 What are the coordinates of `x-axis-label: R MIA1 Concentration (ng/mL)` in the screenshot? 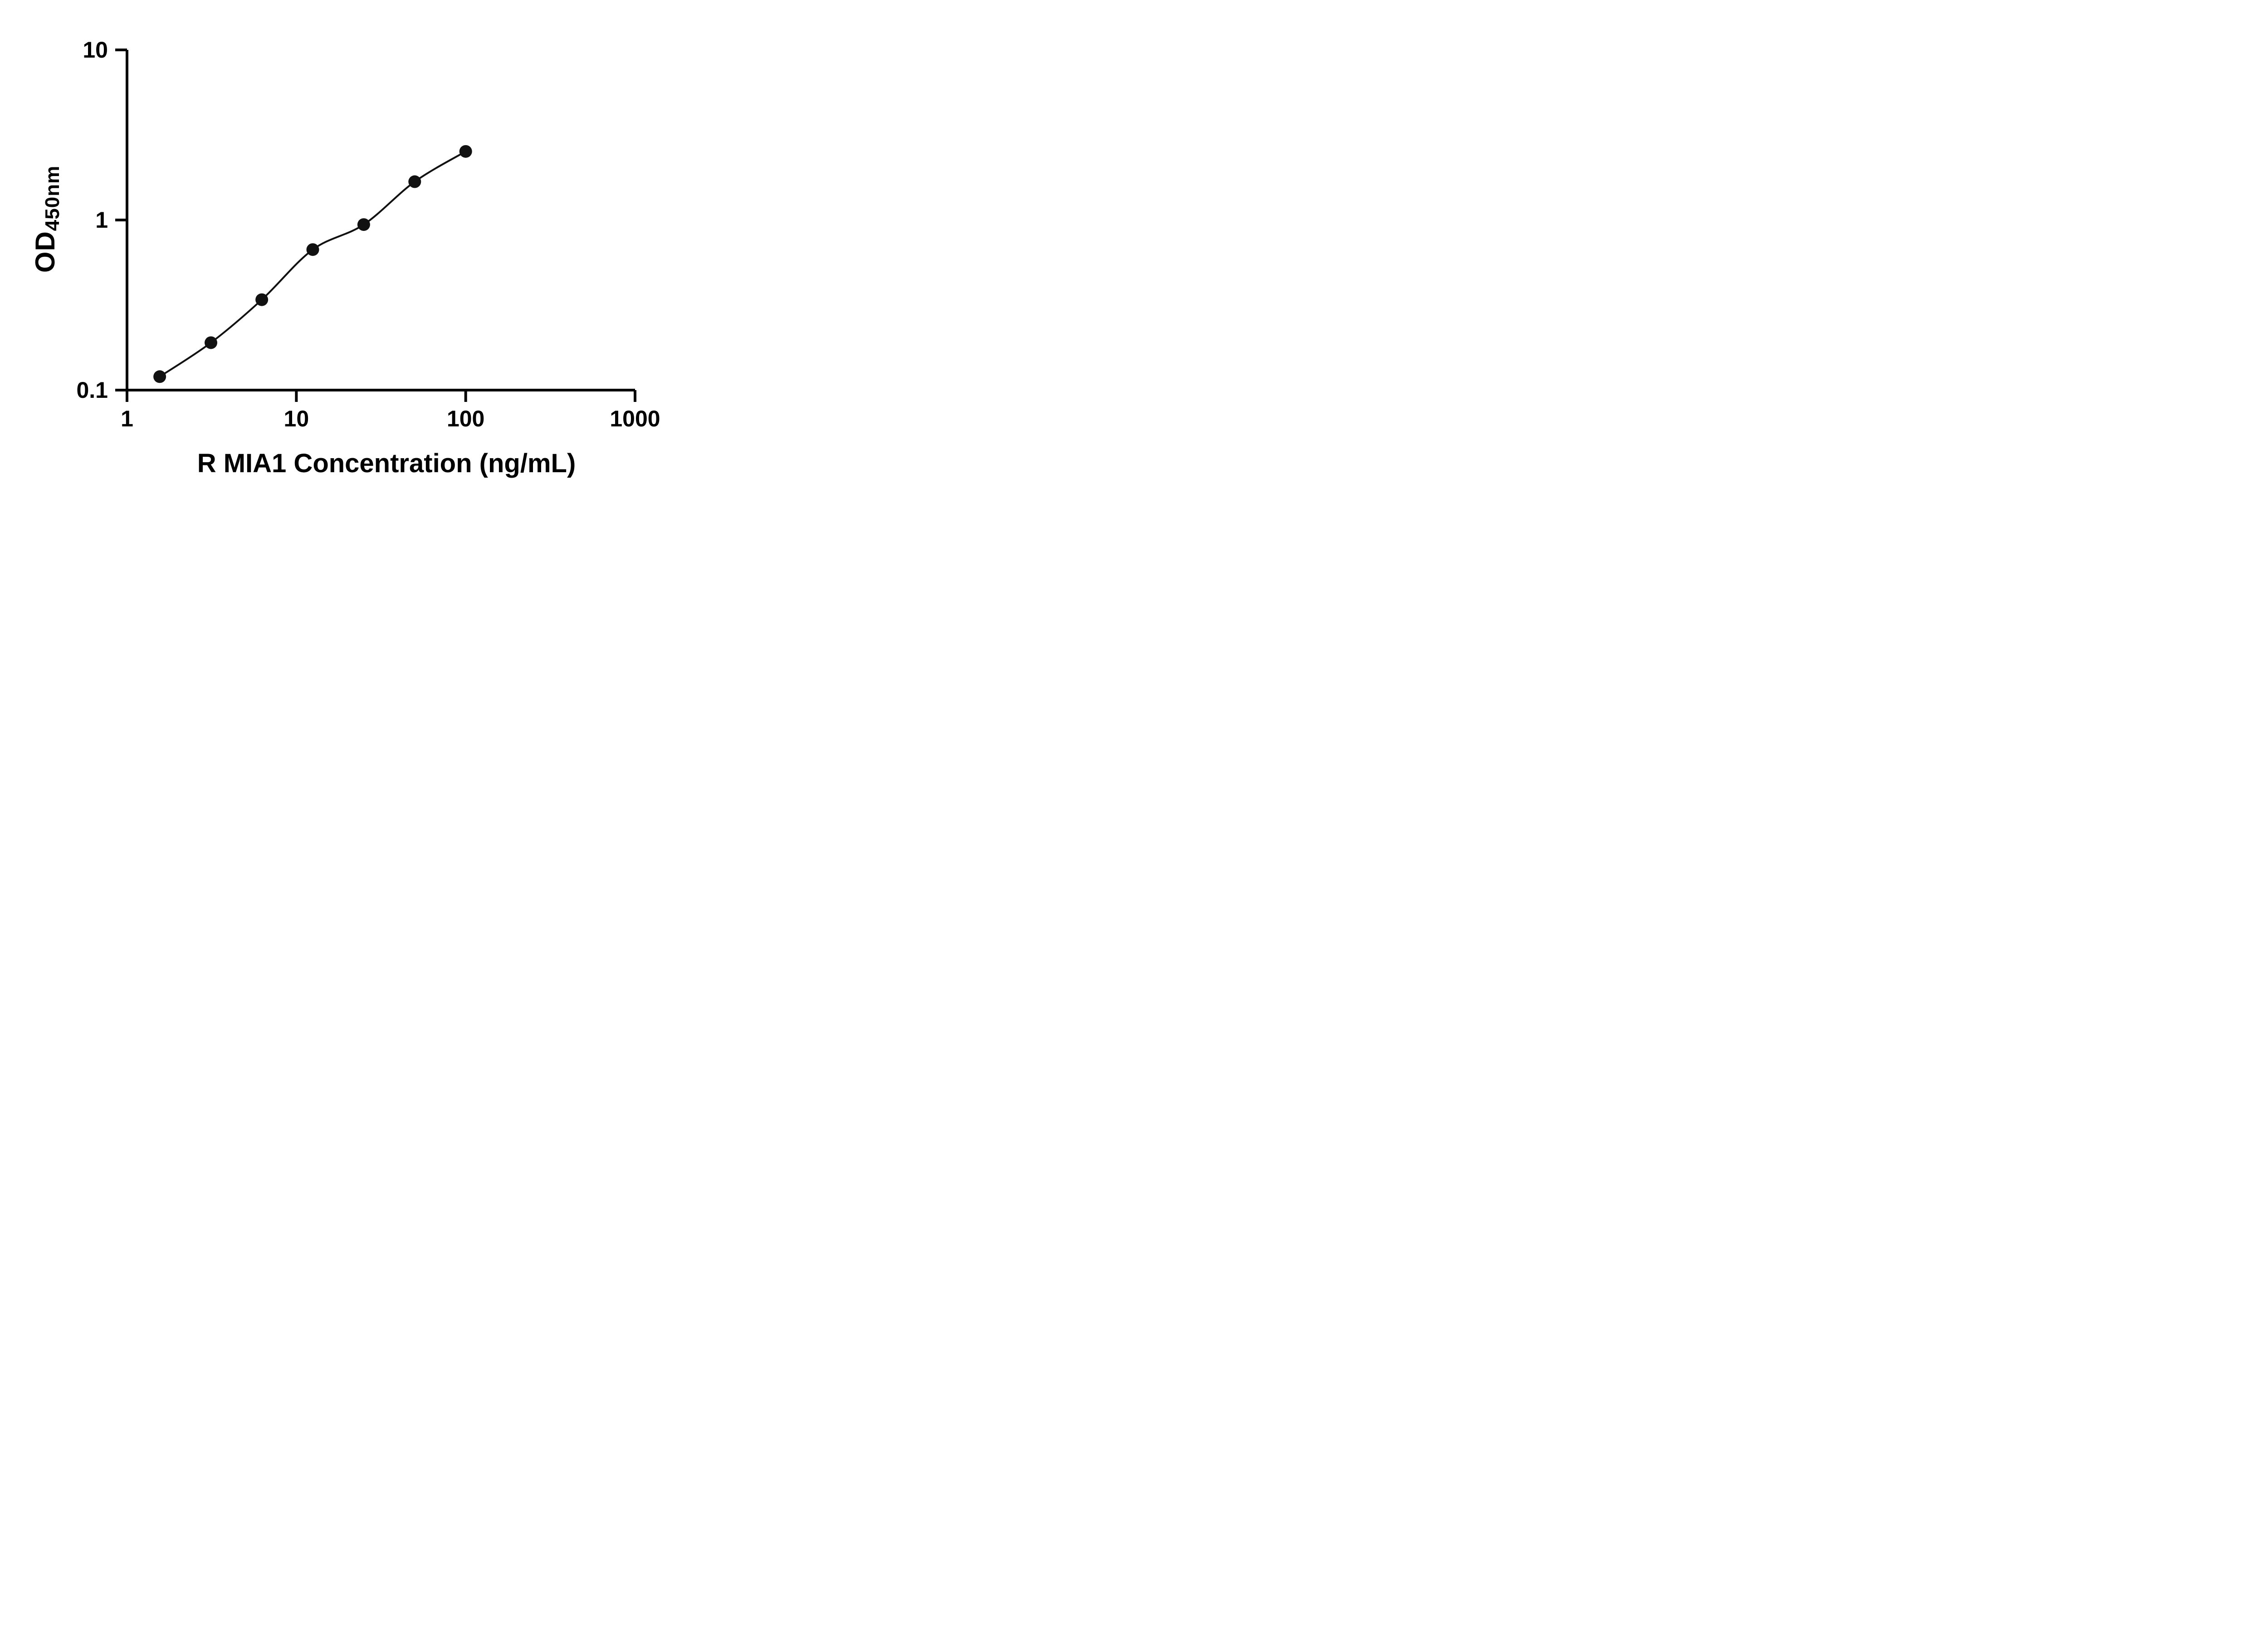 It's located at (387, 463).